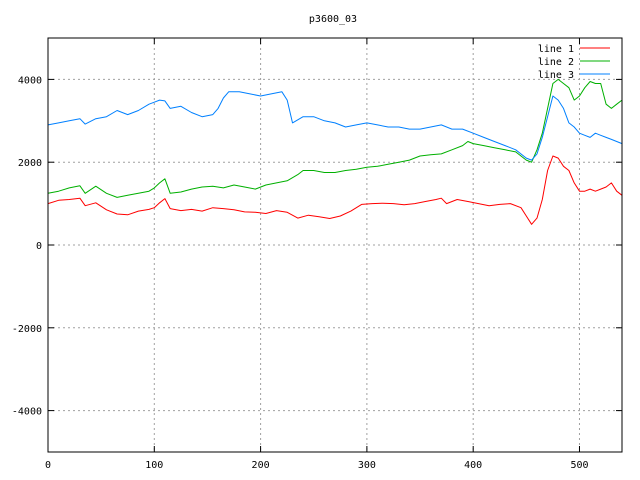 This screenshot has width=640, height=480. Describe the element at coordinates (556, 62) in the screenshot. I see `legend-label-2: line 2` at that location.